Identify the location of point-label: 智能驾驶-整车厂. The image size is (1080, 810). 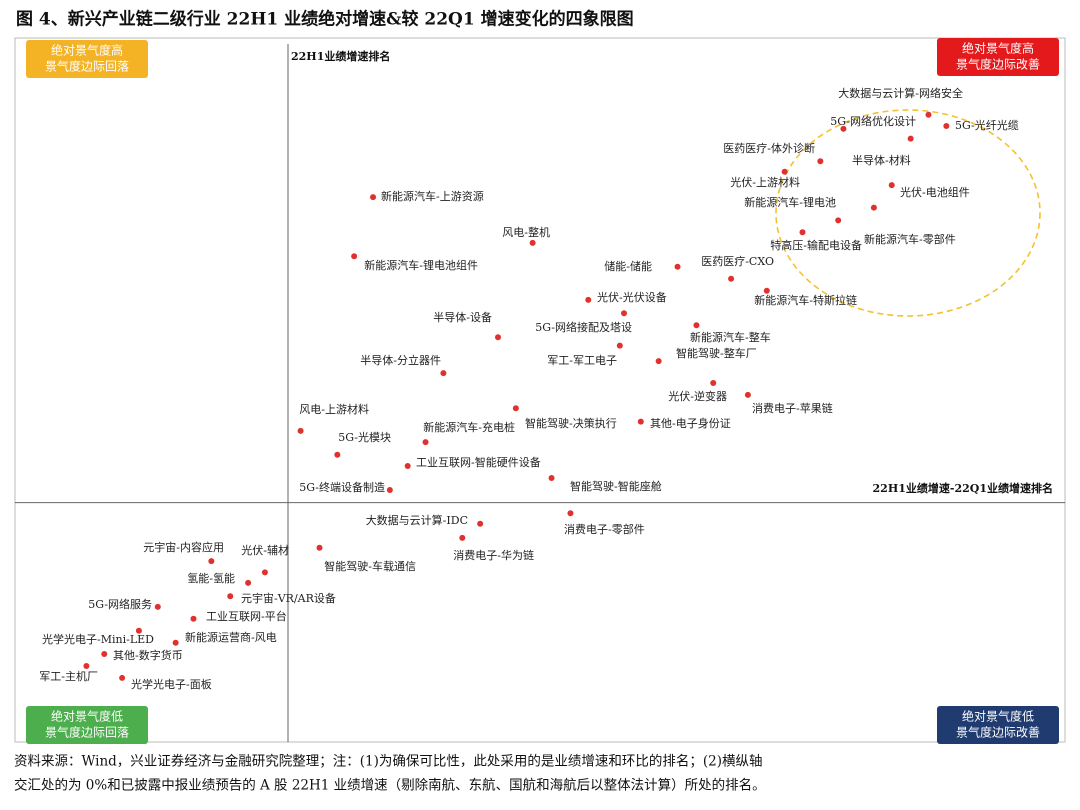
(716, 353).